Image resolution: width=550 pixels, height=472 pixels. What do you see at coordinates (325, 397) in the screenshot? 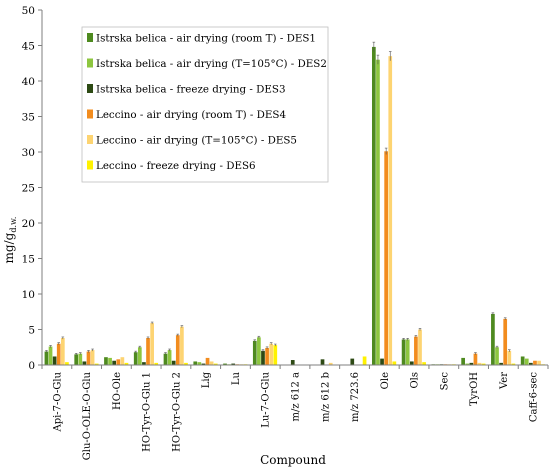
I see `x-tick-label: m/z 612 b` at bounding box center [325, 397].